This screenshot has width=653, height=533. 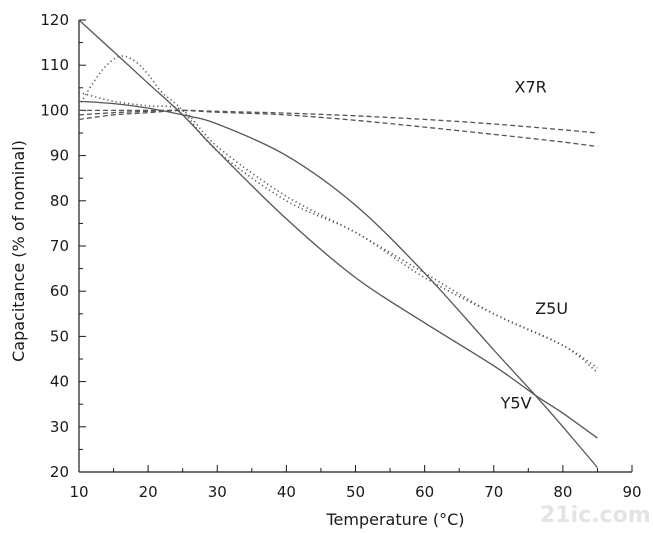 I want to click on x-tick-label: 10, so click(x=78, y=492).